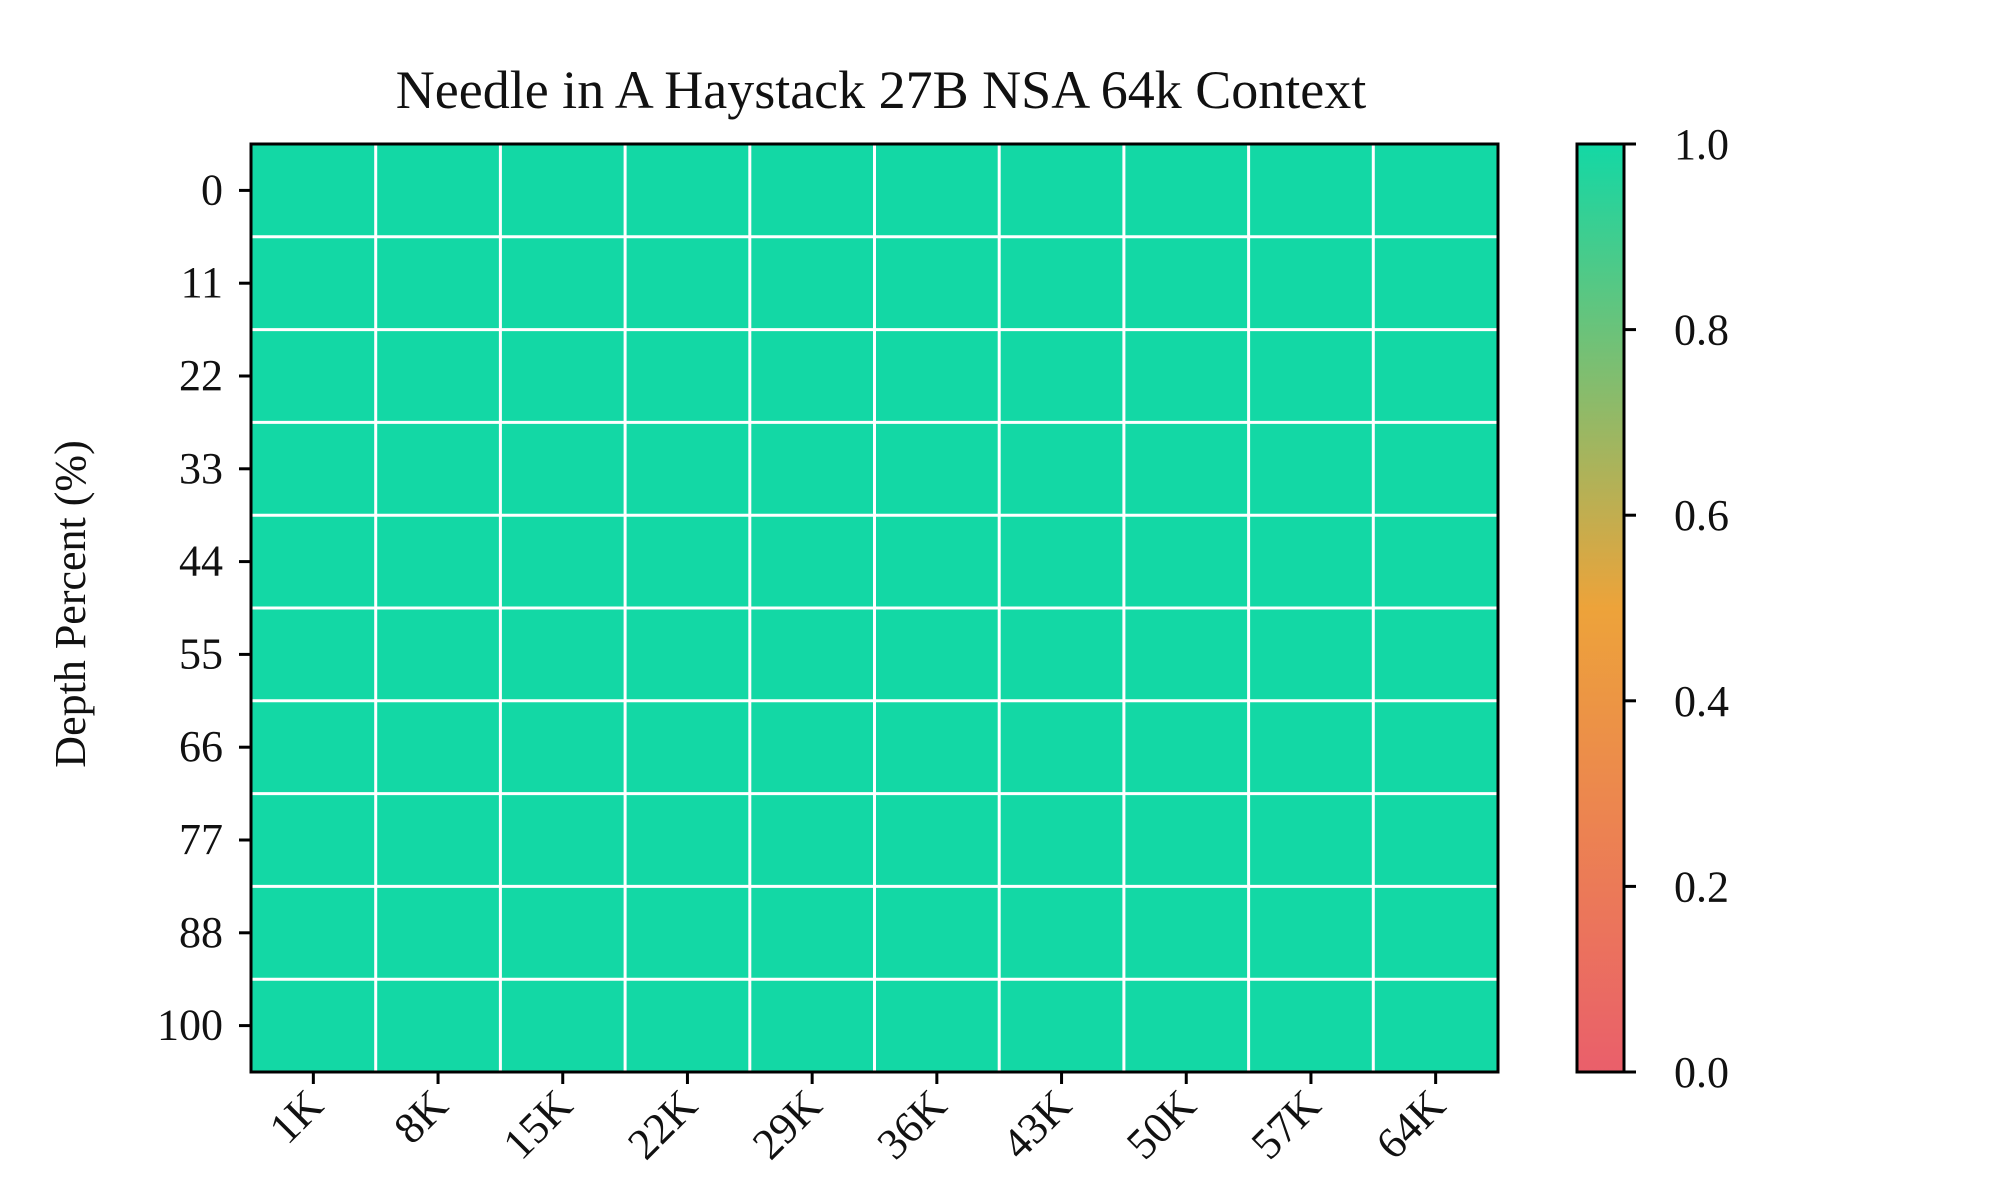 The width and height of the screenshot is (2000, 1200). What do you see at coordinates (538, 1124) in the screenshot?
I see `x-tick-label: 15K` at bounding box center [538, 1124].